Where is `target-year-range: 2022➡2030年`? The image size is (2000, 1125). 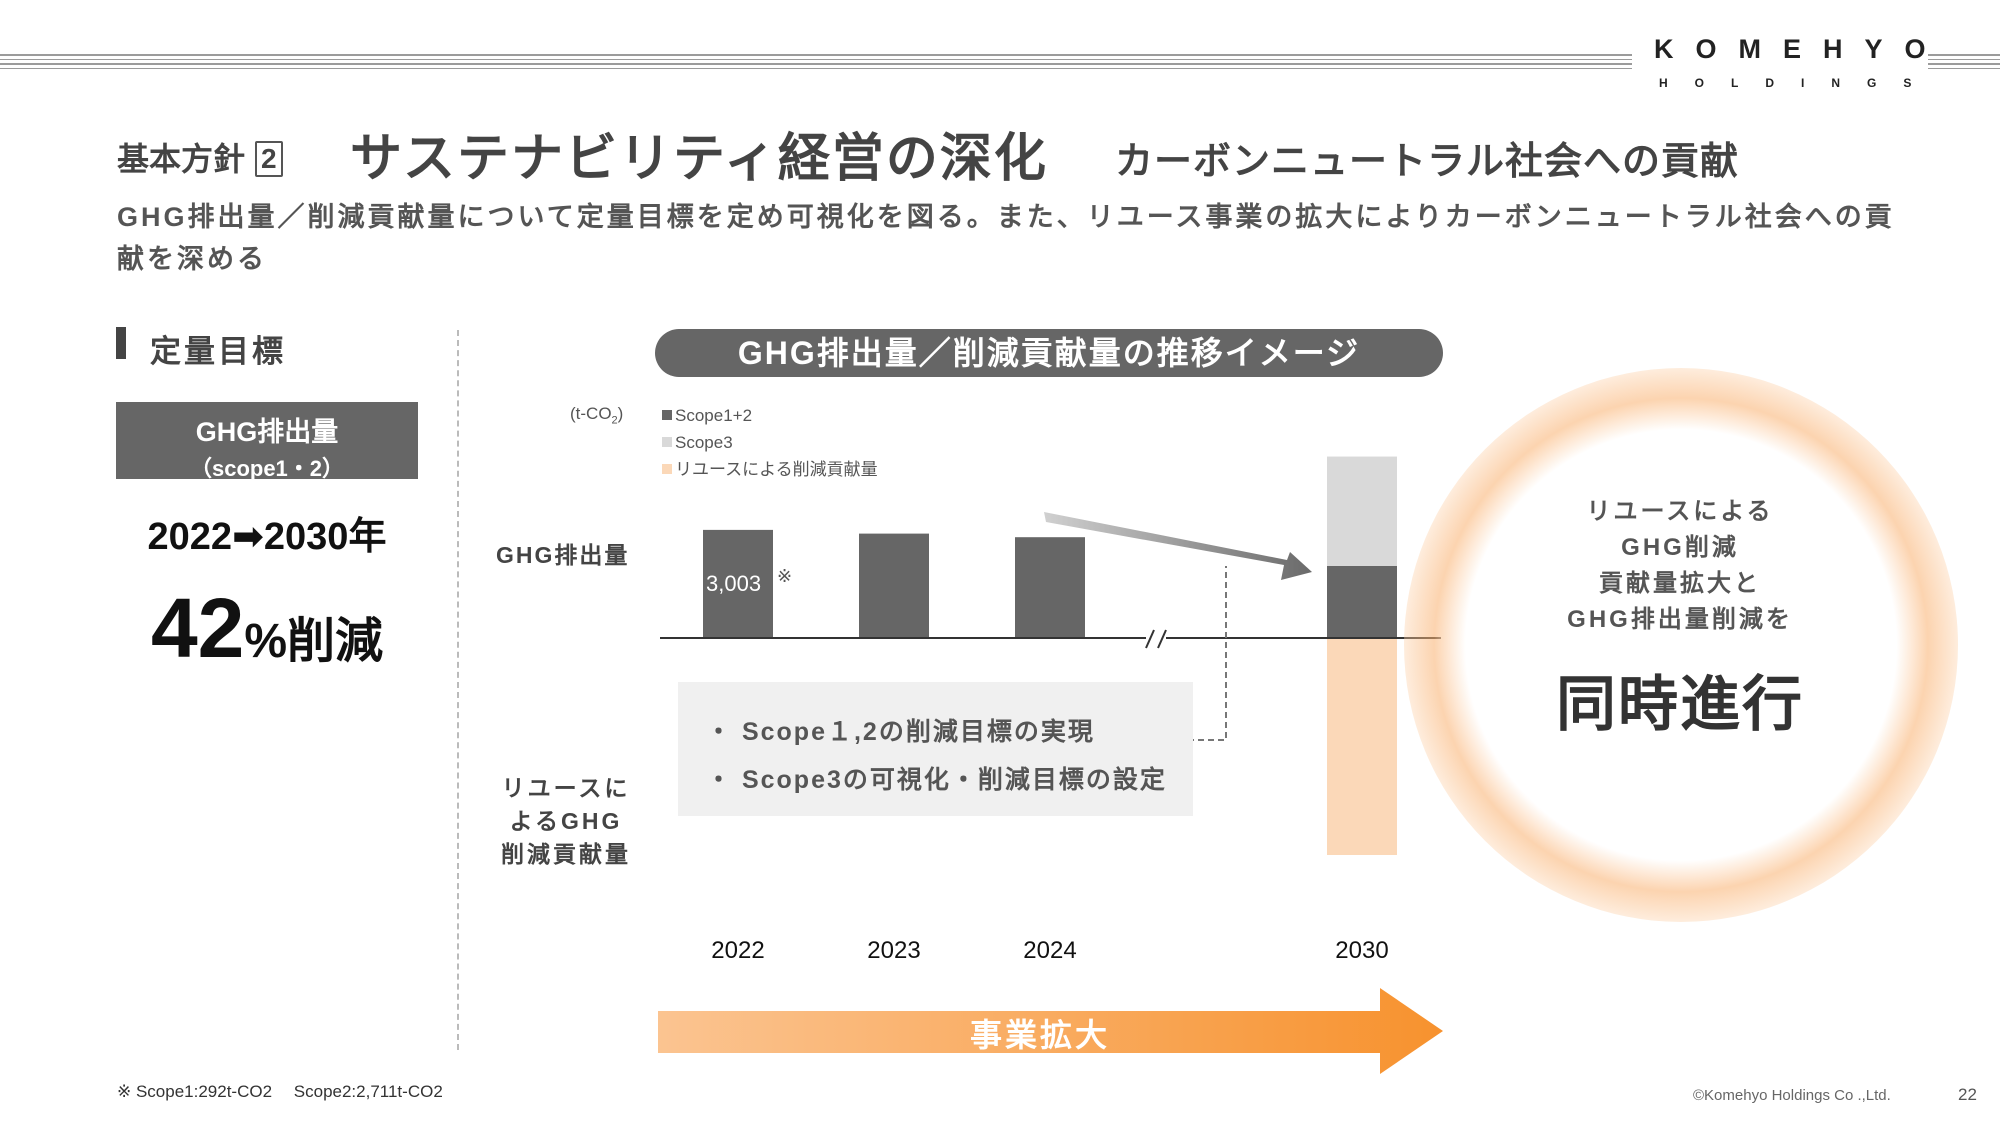 target-year-range: 2022➡2030年 is located at coordinates (267, 537).